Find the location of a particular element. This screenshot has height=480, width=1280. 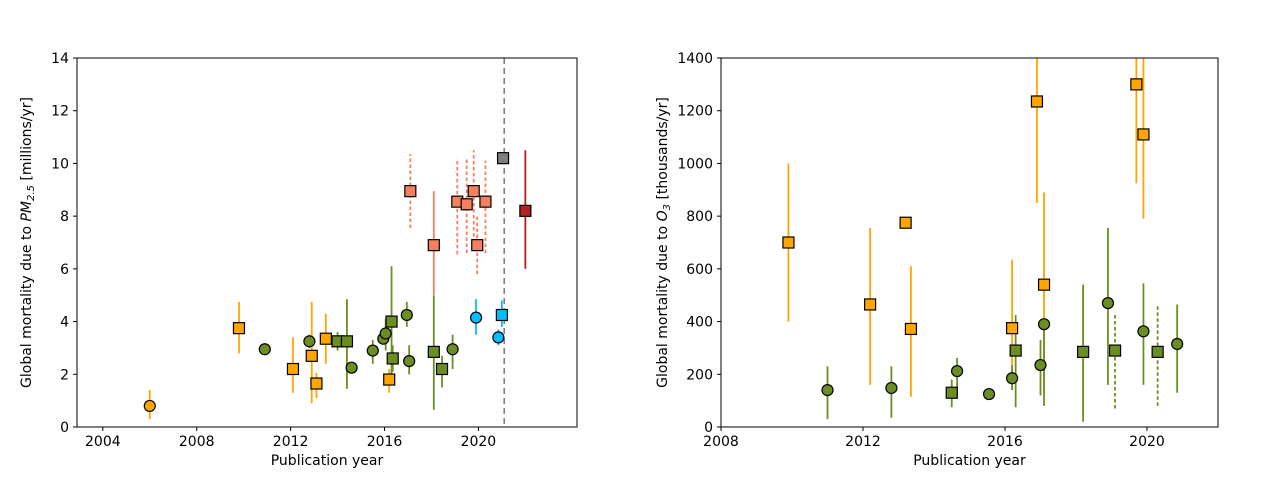

y-tick-label: 6 is located at coordinates (64, 270).